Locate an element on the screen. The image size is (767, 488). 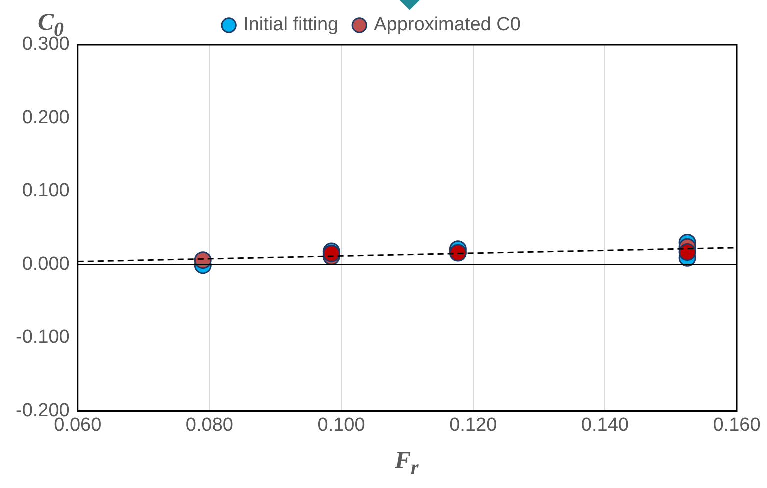
y-tick-label: 0.200 is located at coordinates (46, 117).